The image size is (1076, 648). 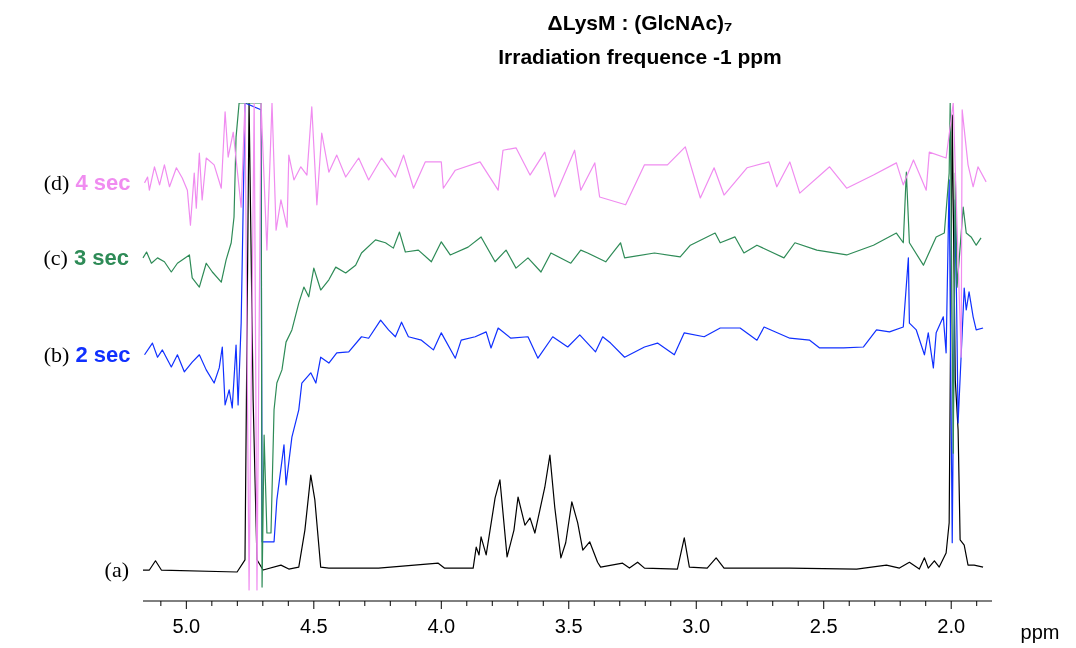 What do you see at coordinates (87, 354) in the screenshot?
I see `series-label: (b) 2 sec` at bounding box center [87, 354].